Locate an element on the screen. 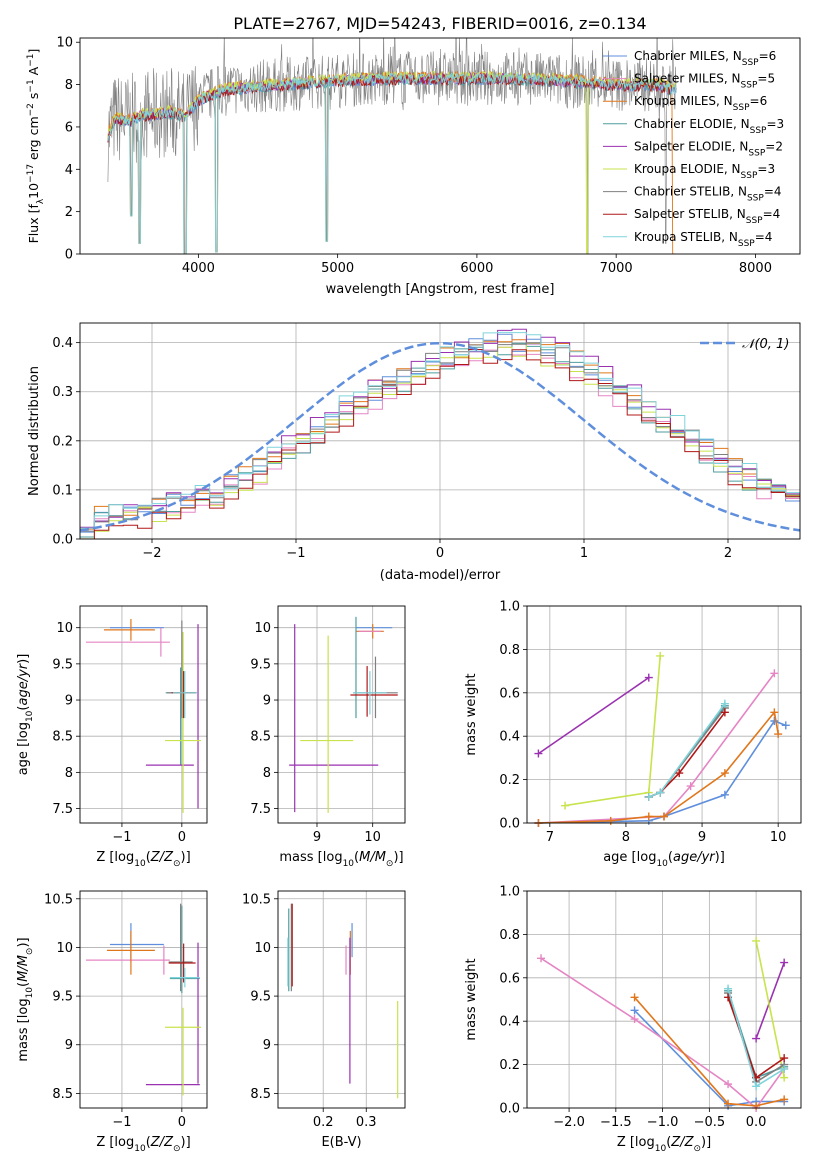  y-axis-label: age [log10(age/yr)] is located at coordinates (25, 715).